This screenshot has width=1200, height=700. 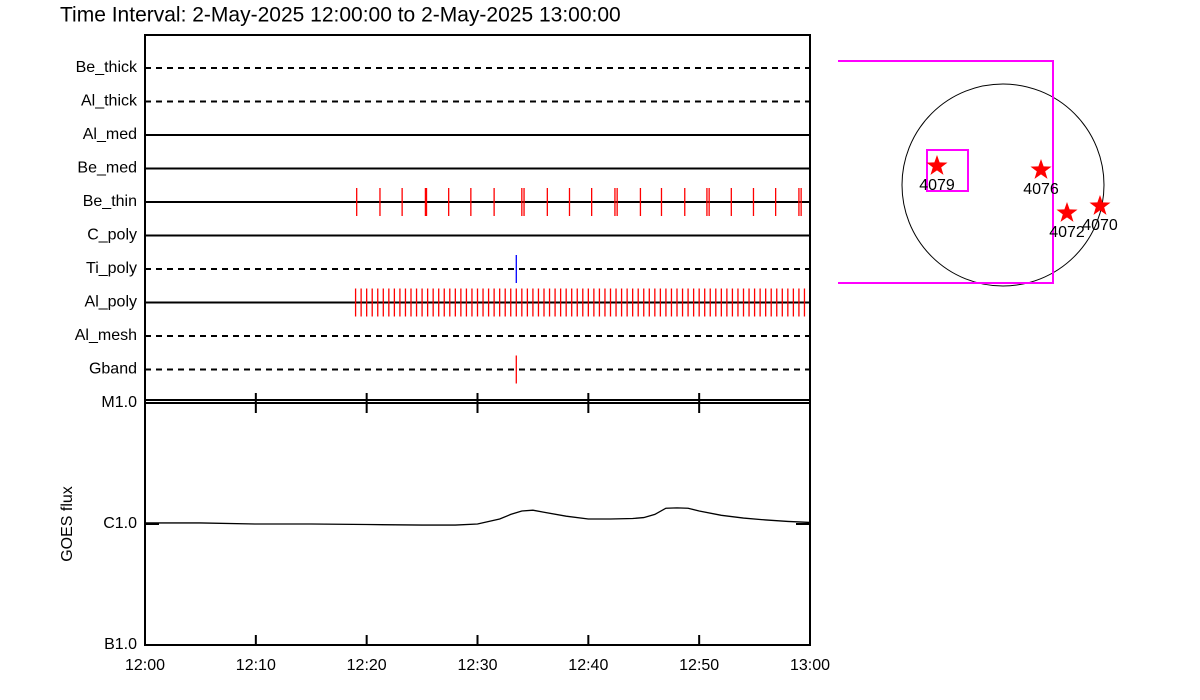 I want to click on row-label: Al_mesh, so click(x=106, y=335).